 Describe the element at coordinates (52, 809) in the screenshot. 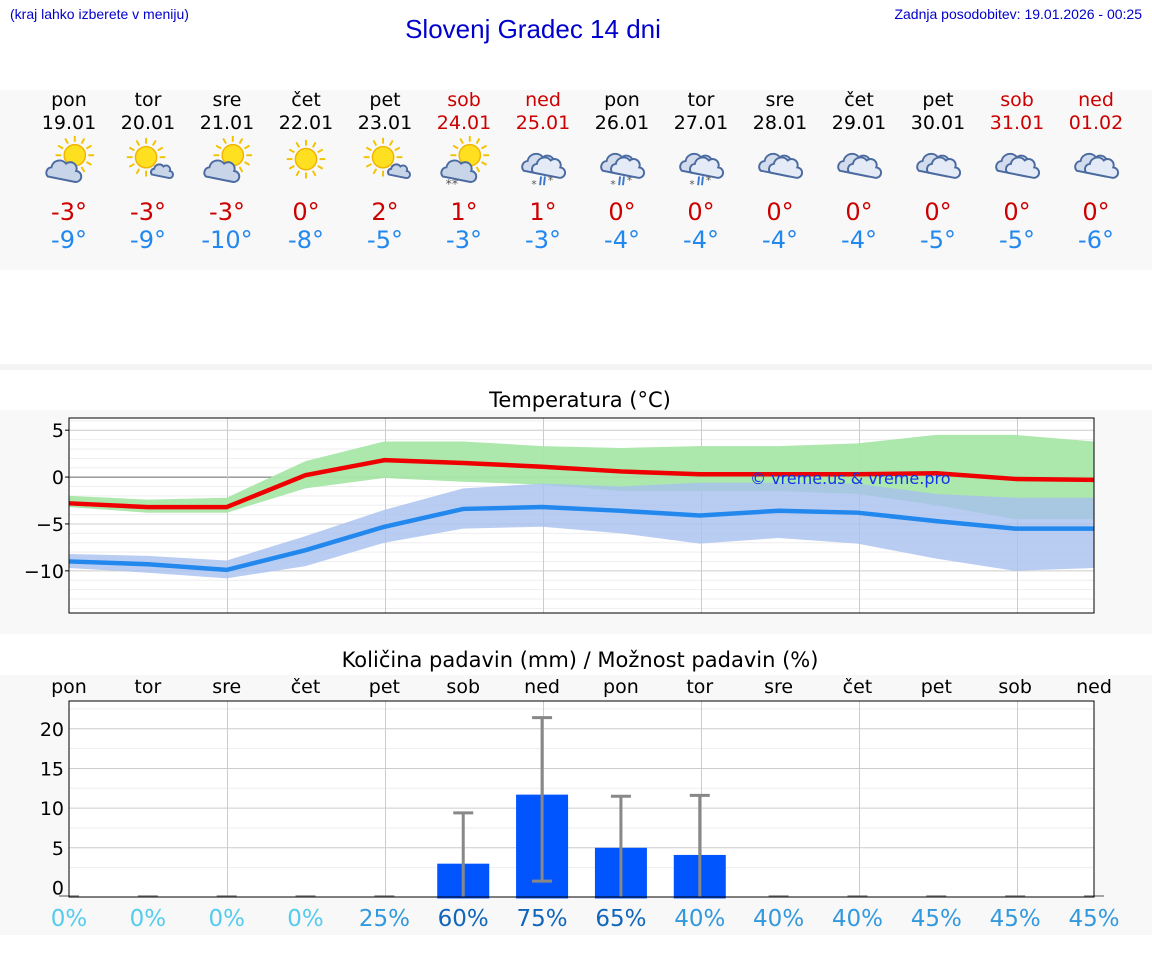

I see `y-tick-label: 10` at that location.